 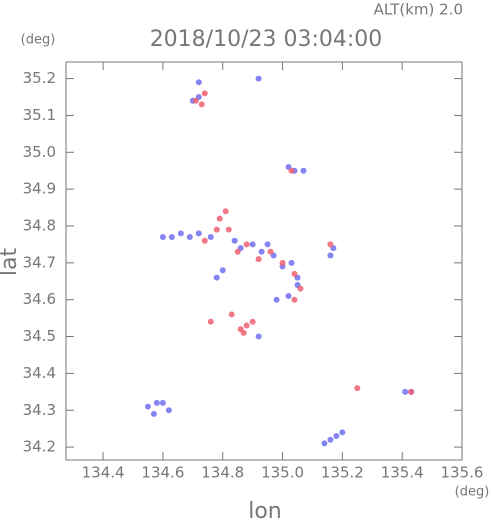 What do you see at coordinates (103, 473) in the screenshot?
I see `x-tick-label: 134.4` at bounding box center [103, 473].